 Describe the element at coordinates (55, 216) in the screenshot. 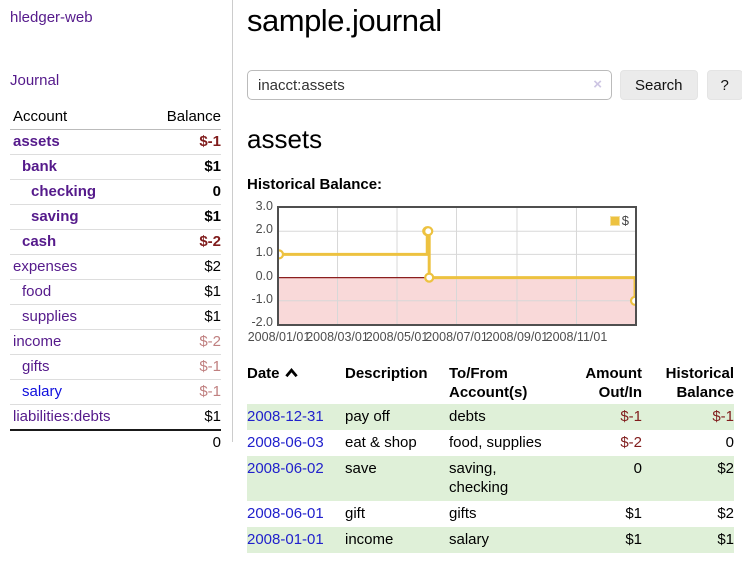

I see `sidebar-account-saving: saving` at that location.